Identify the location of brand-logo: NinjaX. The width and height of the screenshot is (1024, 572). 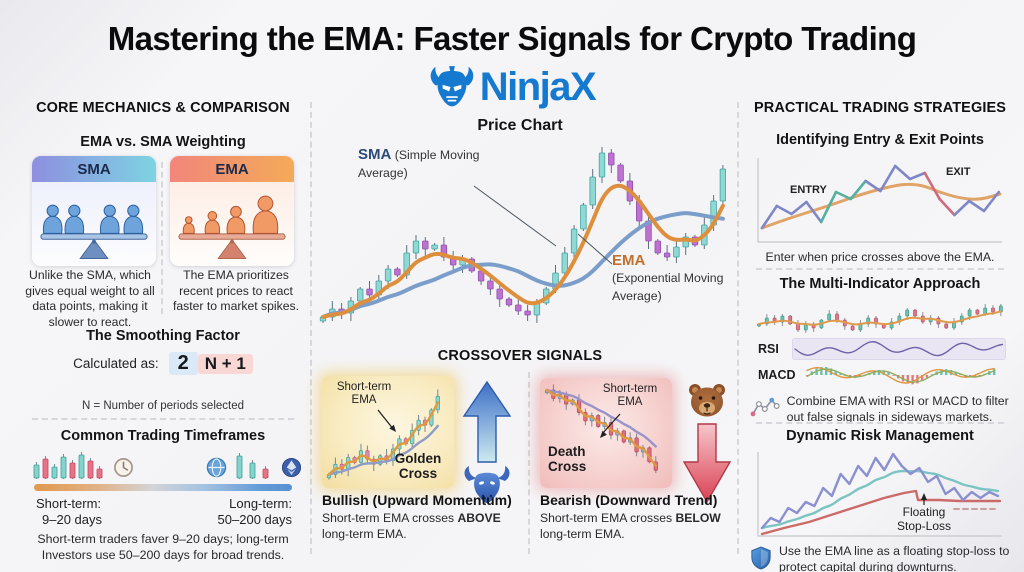
(512, 87).